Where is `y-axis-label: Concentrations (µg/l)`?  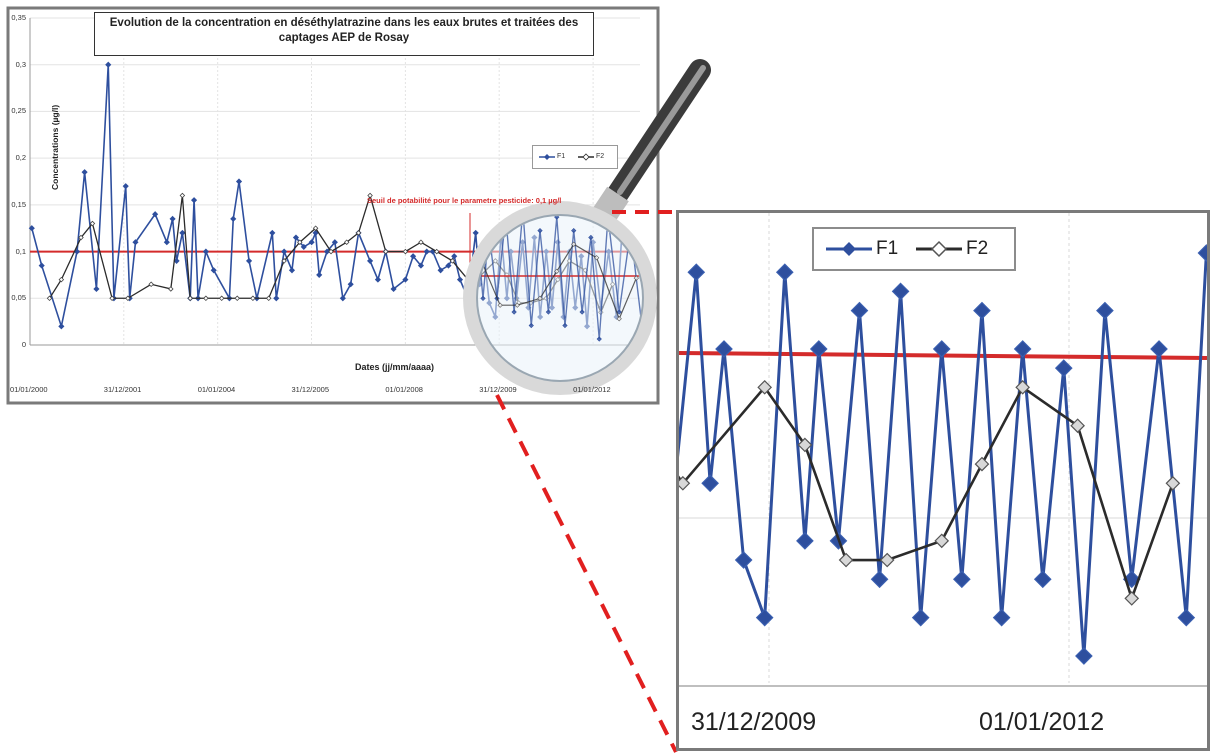 y-axis-label: Concentrations (µg/l) is located at coordinates (55, 147).